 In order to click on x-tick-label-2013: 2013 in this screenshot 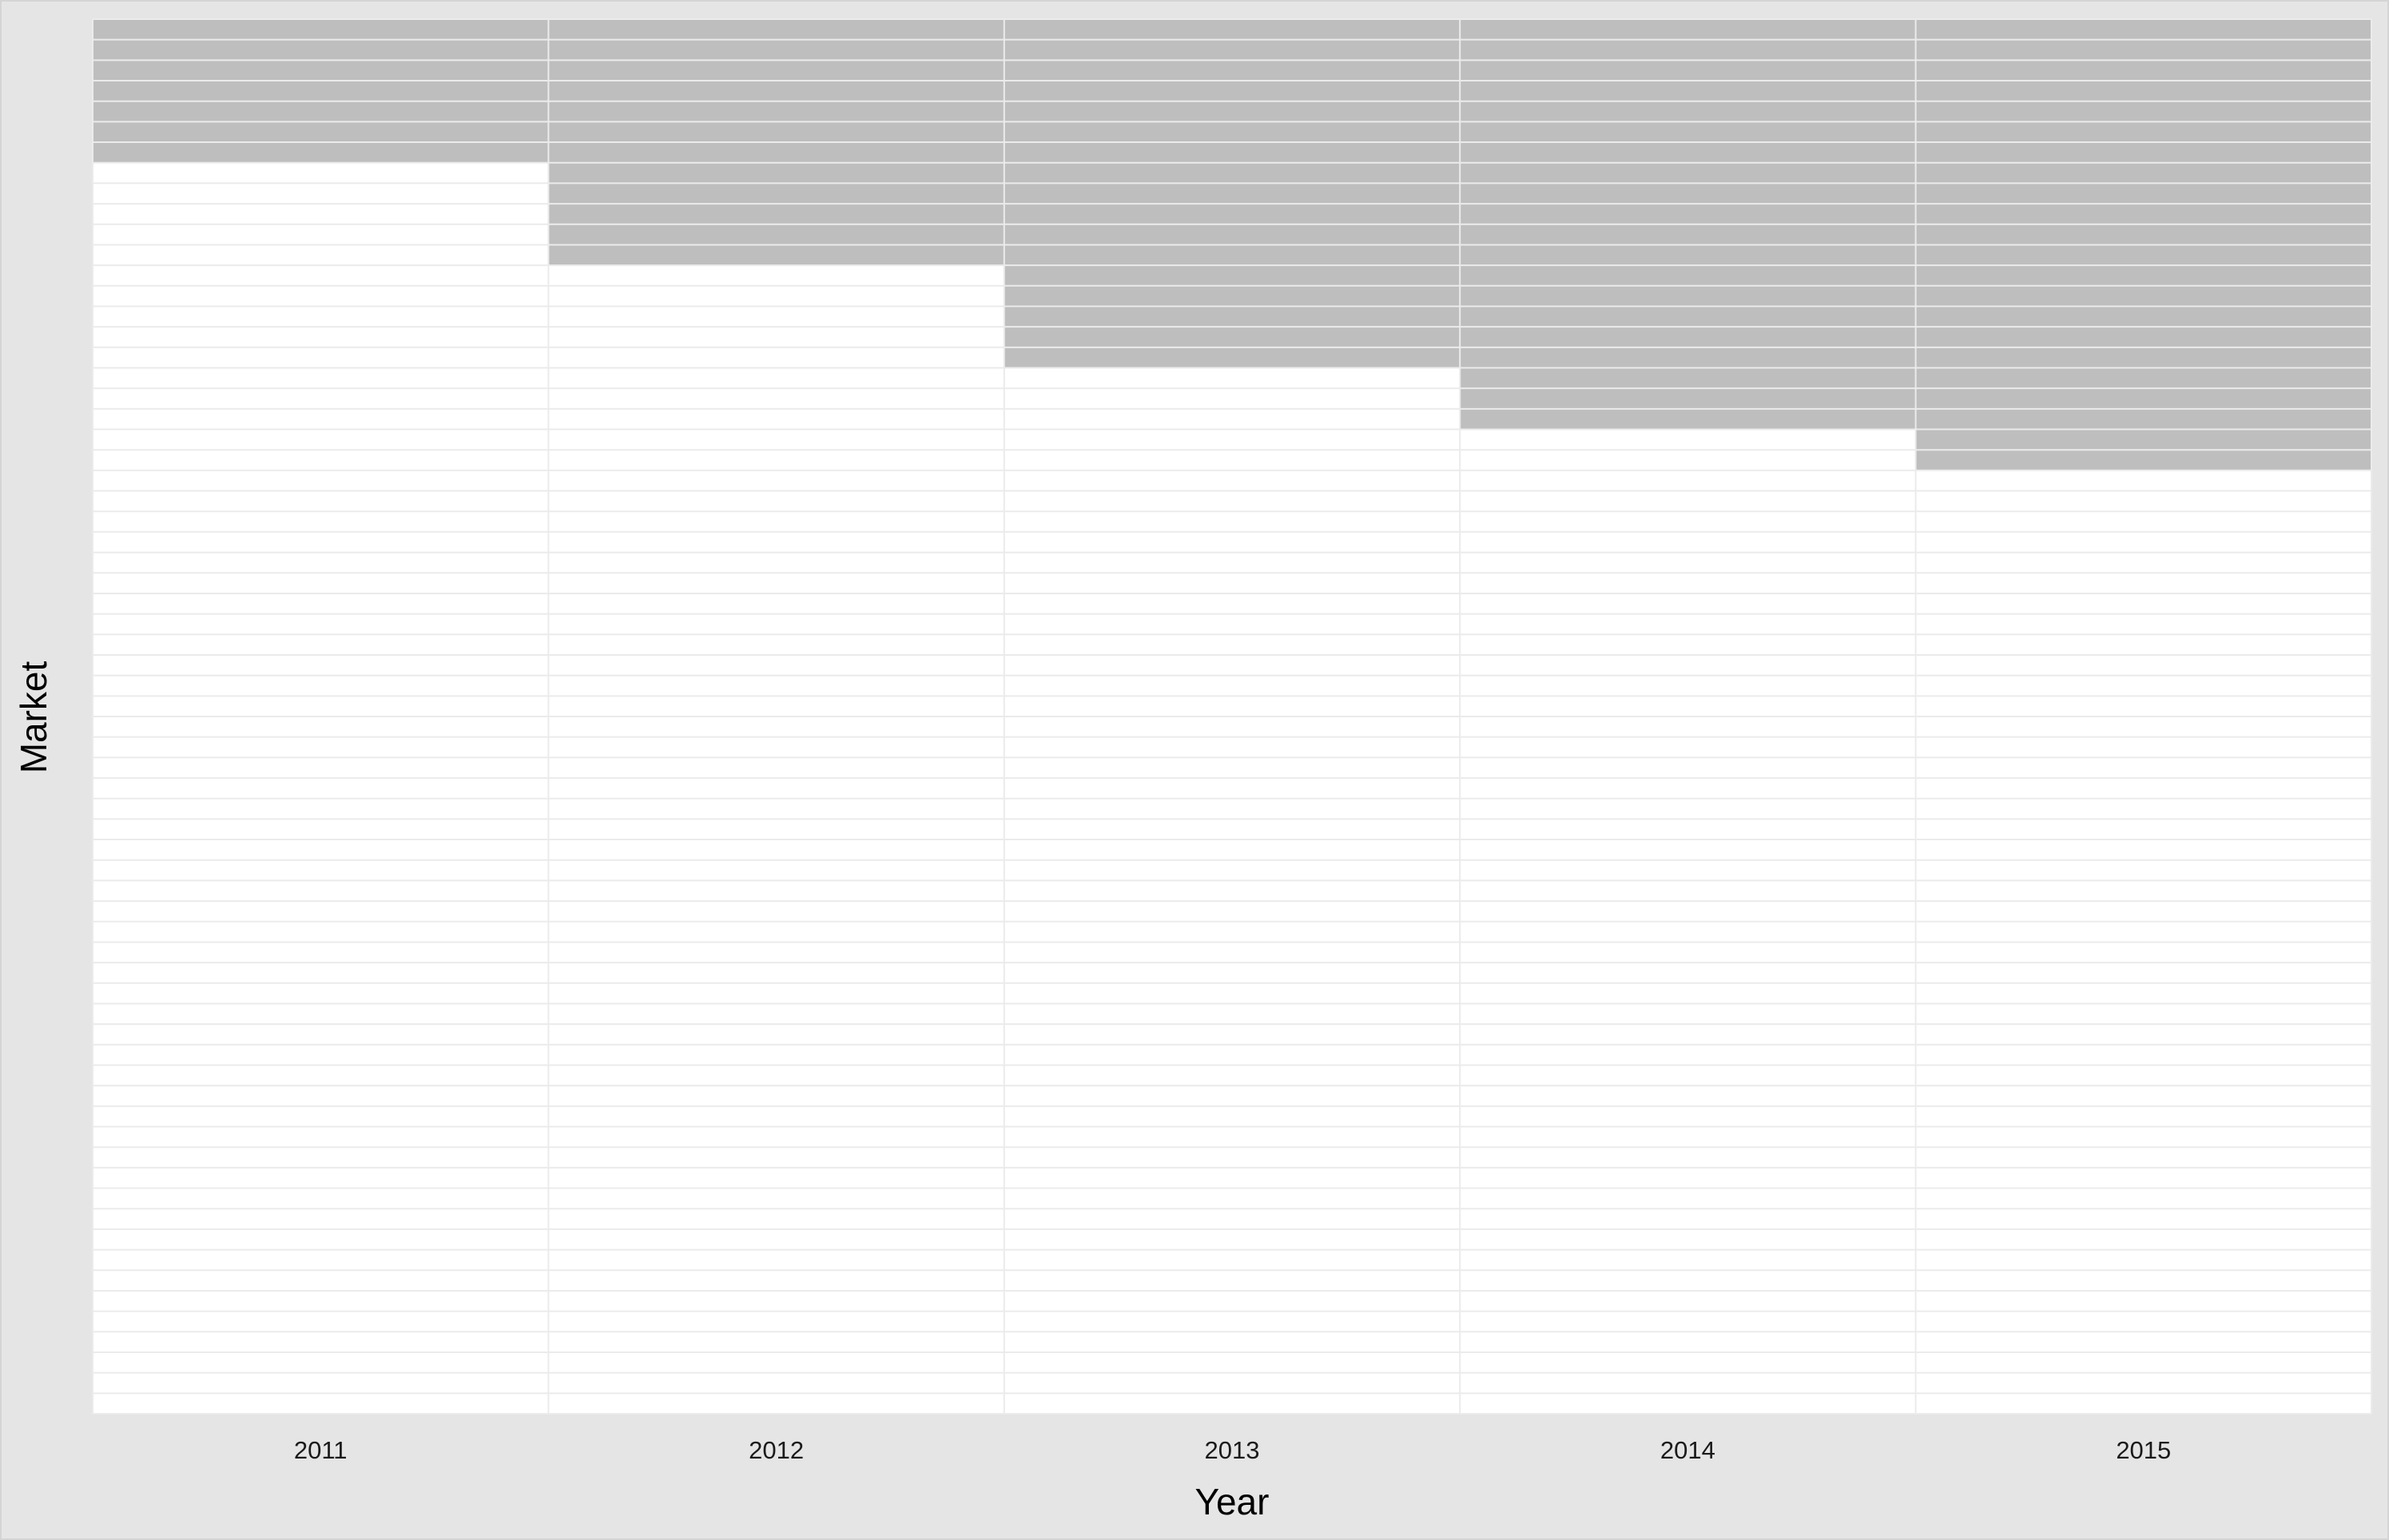, I will do `click(1232, 1450)`.